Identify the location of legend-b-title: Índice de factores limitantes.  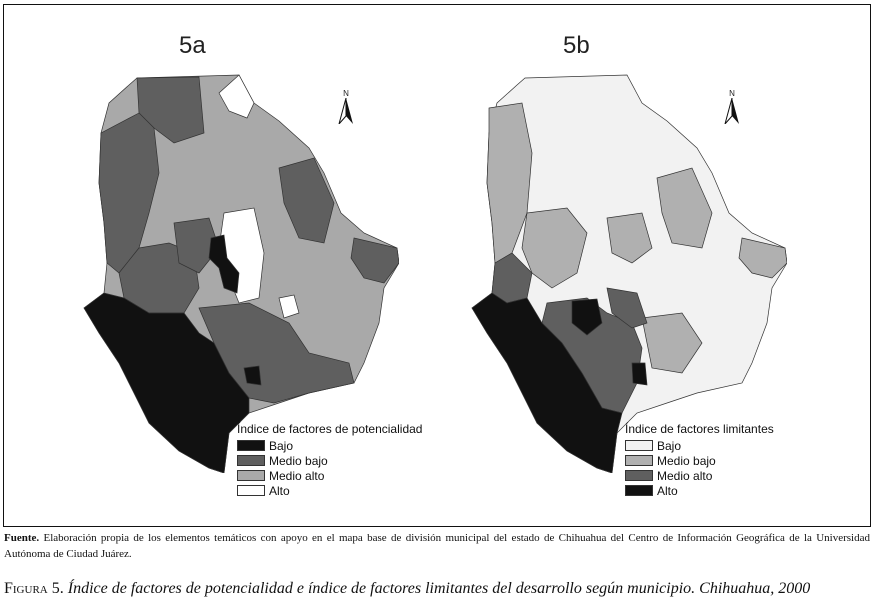
(699, 429).